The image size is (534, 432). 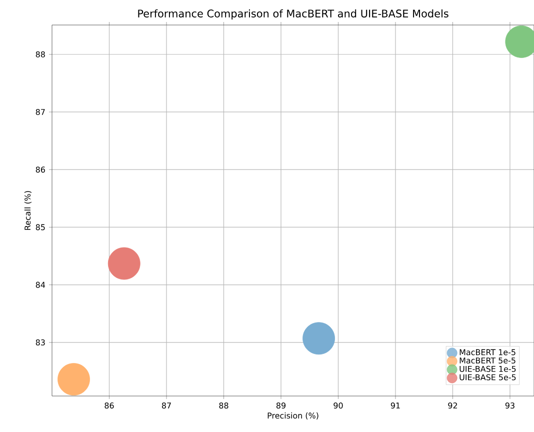 I want to click on chart-title: Performance Comparison of MacBERT and UIE-BASE Models, so click(x=293, y=14).